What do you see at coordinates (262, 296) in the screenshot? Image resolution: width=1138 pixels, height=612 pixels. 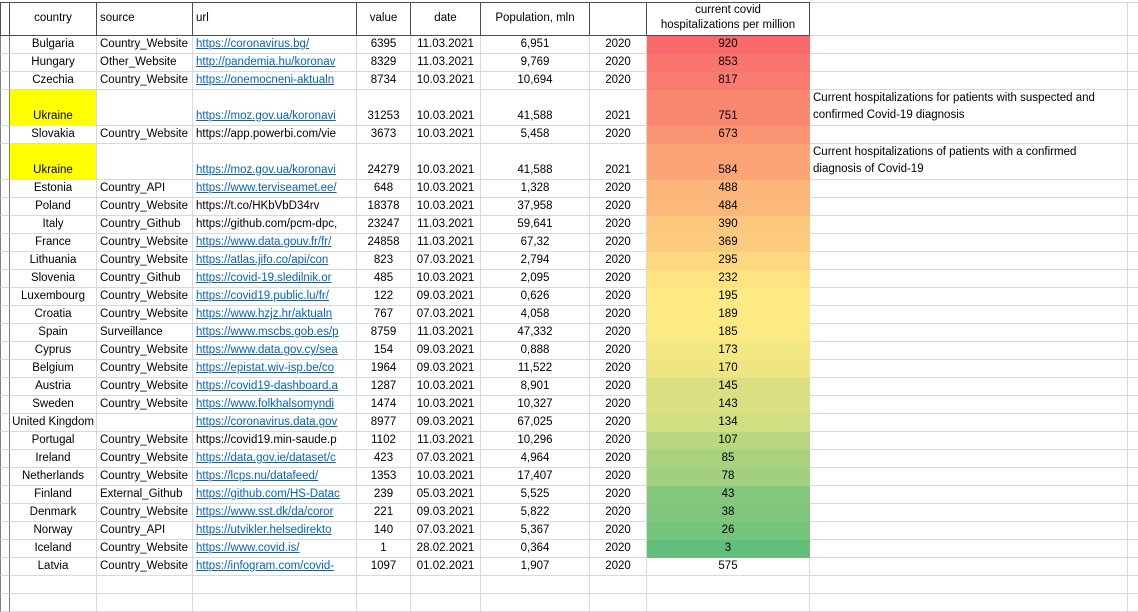 I see `url-link: https://covid19.public.lu/fr/` at bounding box center [262, 296].